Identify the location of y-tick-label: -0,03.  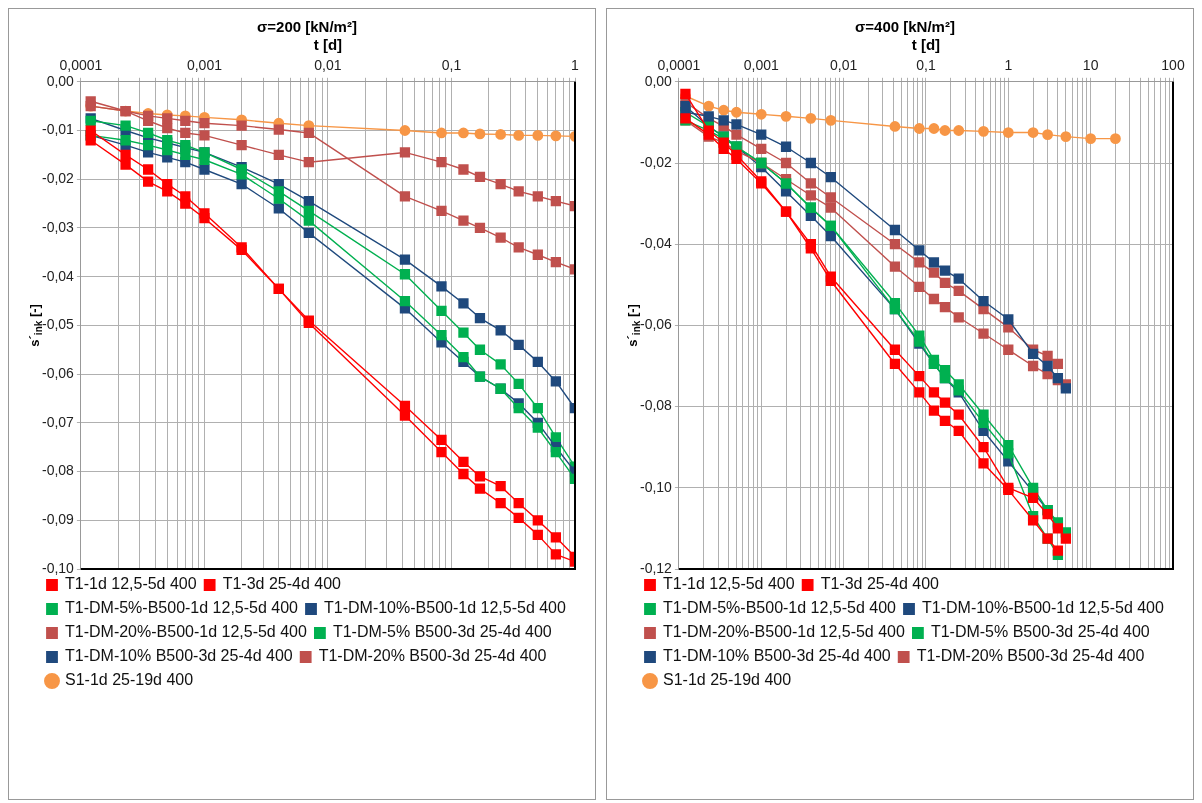
(58, 226).